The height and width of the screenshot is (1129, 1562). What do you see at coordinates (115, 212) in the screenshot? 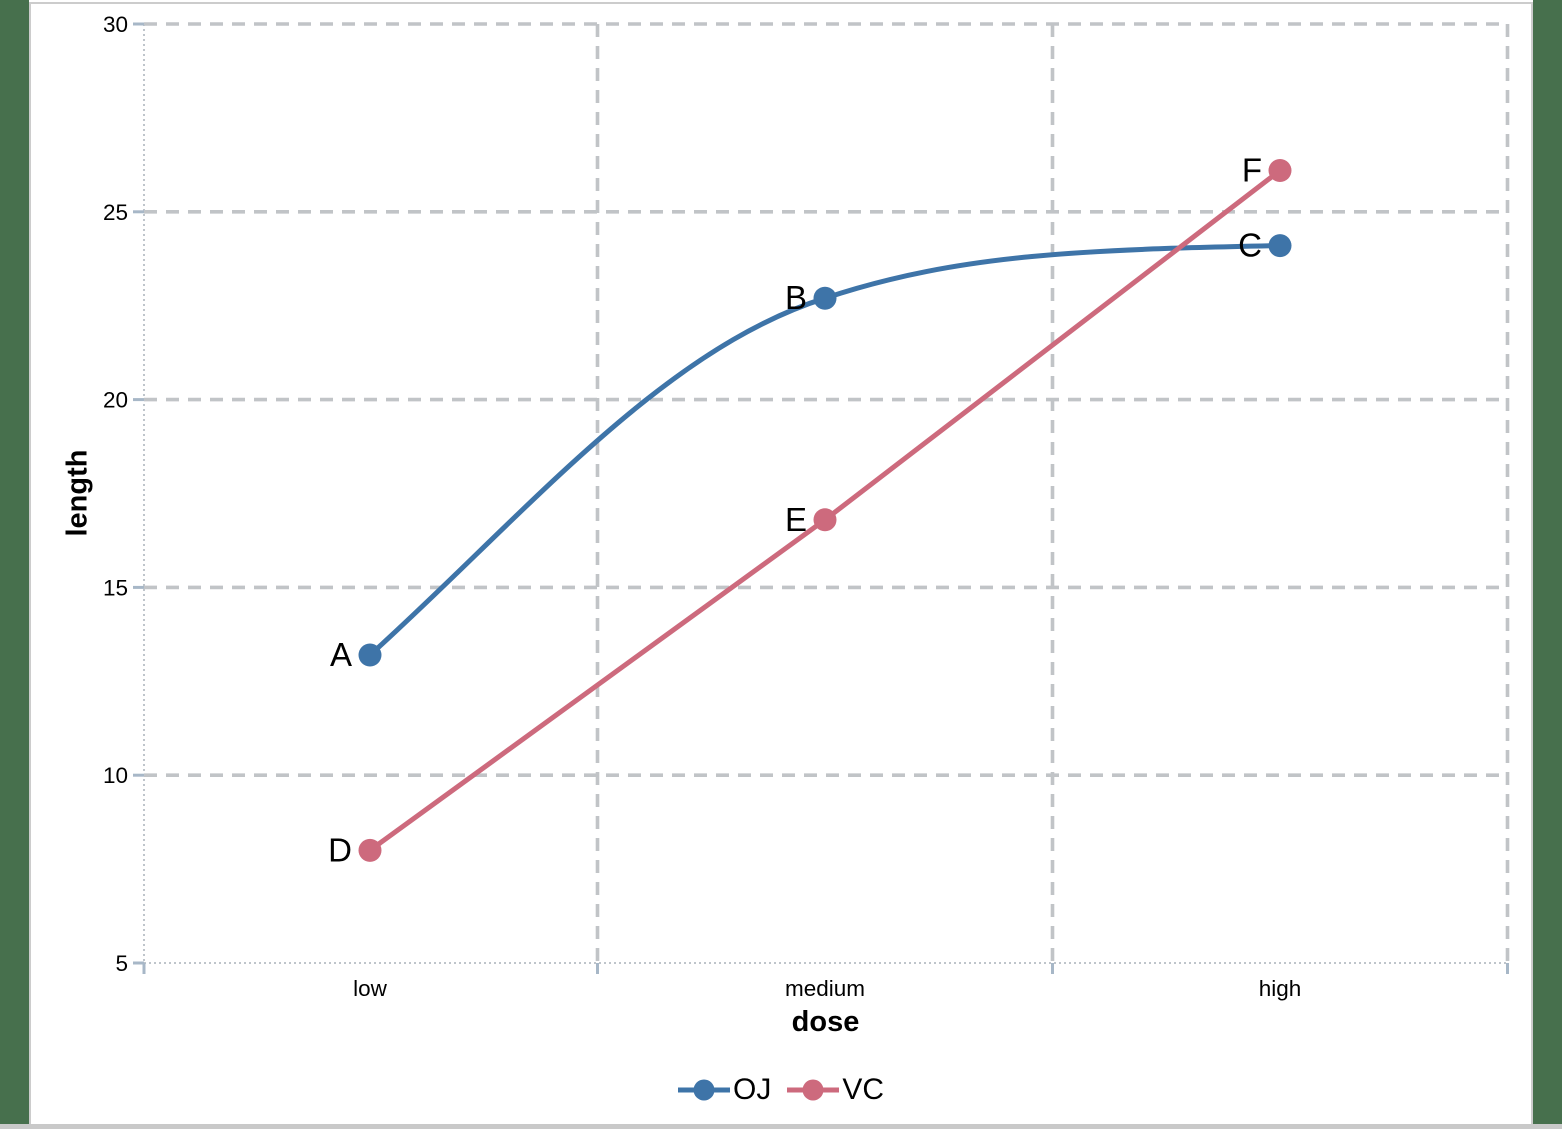
I see `y-tick-label: 25` at bounding box center [115, 212].